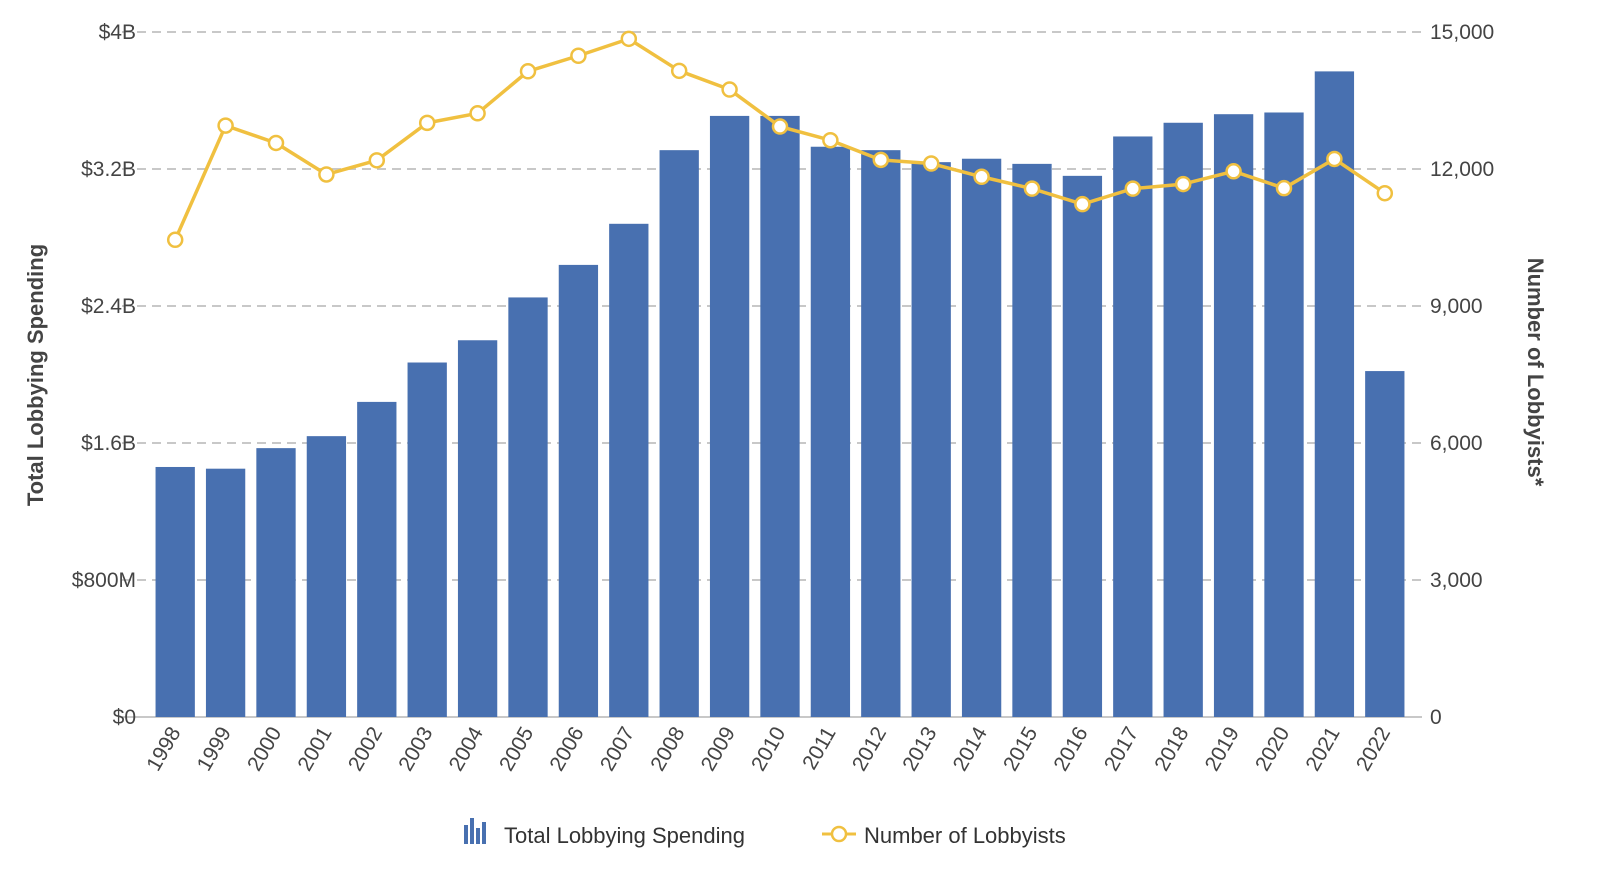 Image resolution: width=1600 pixels, height=878 pixels. I want to click on point-2012, so click(881, 160).